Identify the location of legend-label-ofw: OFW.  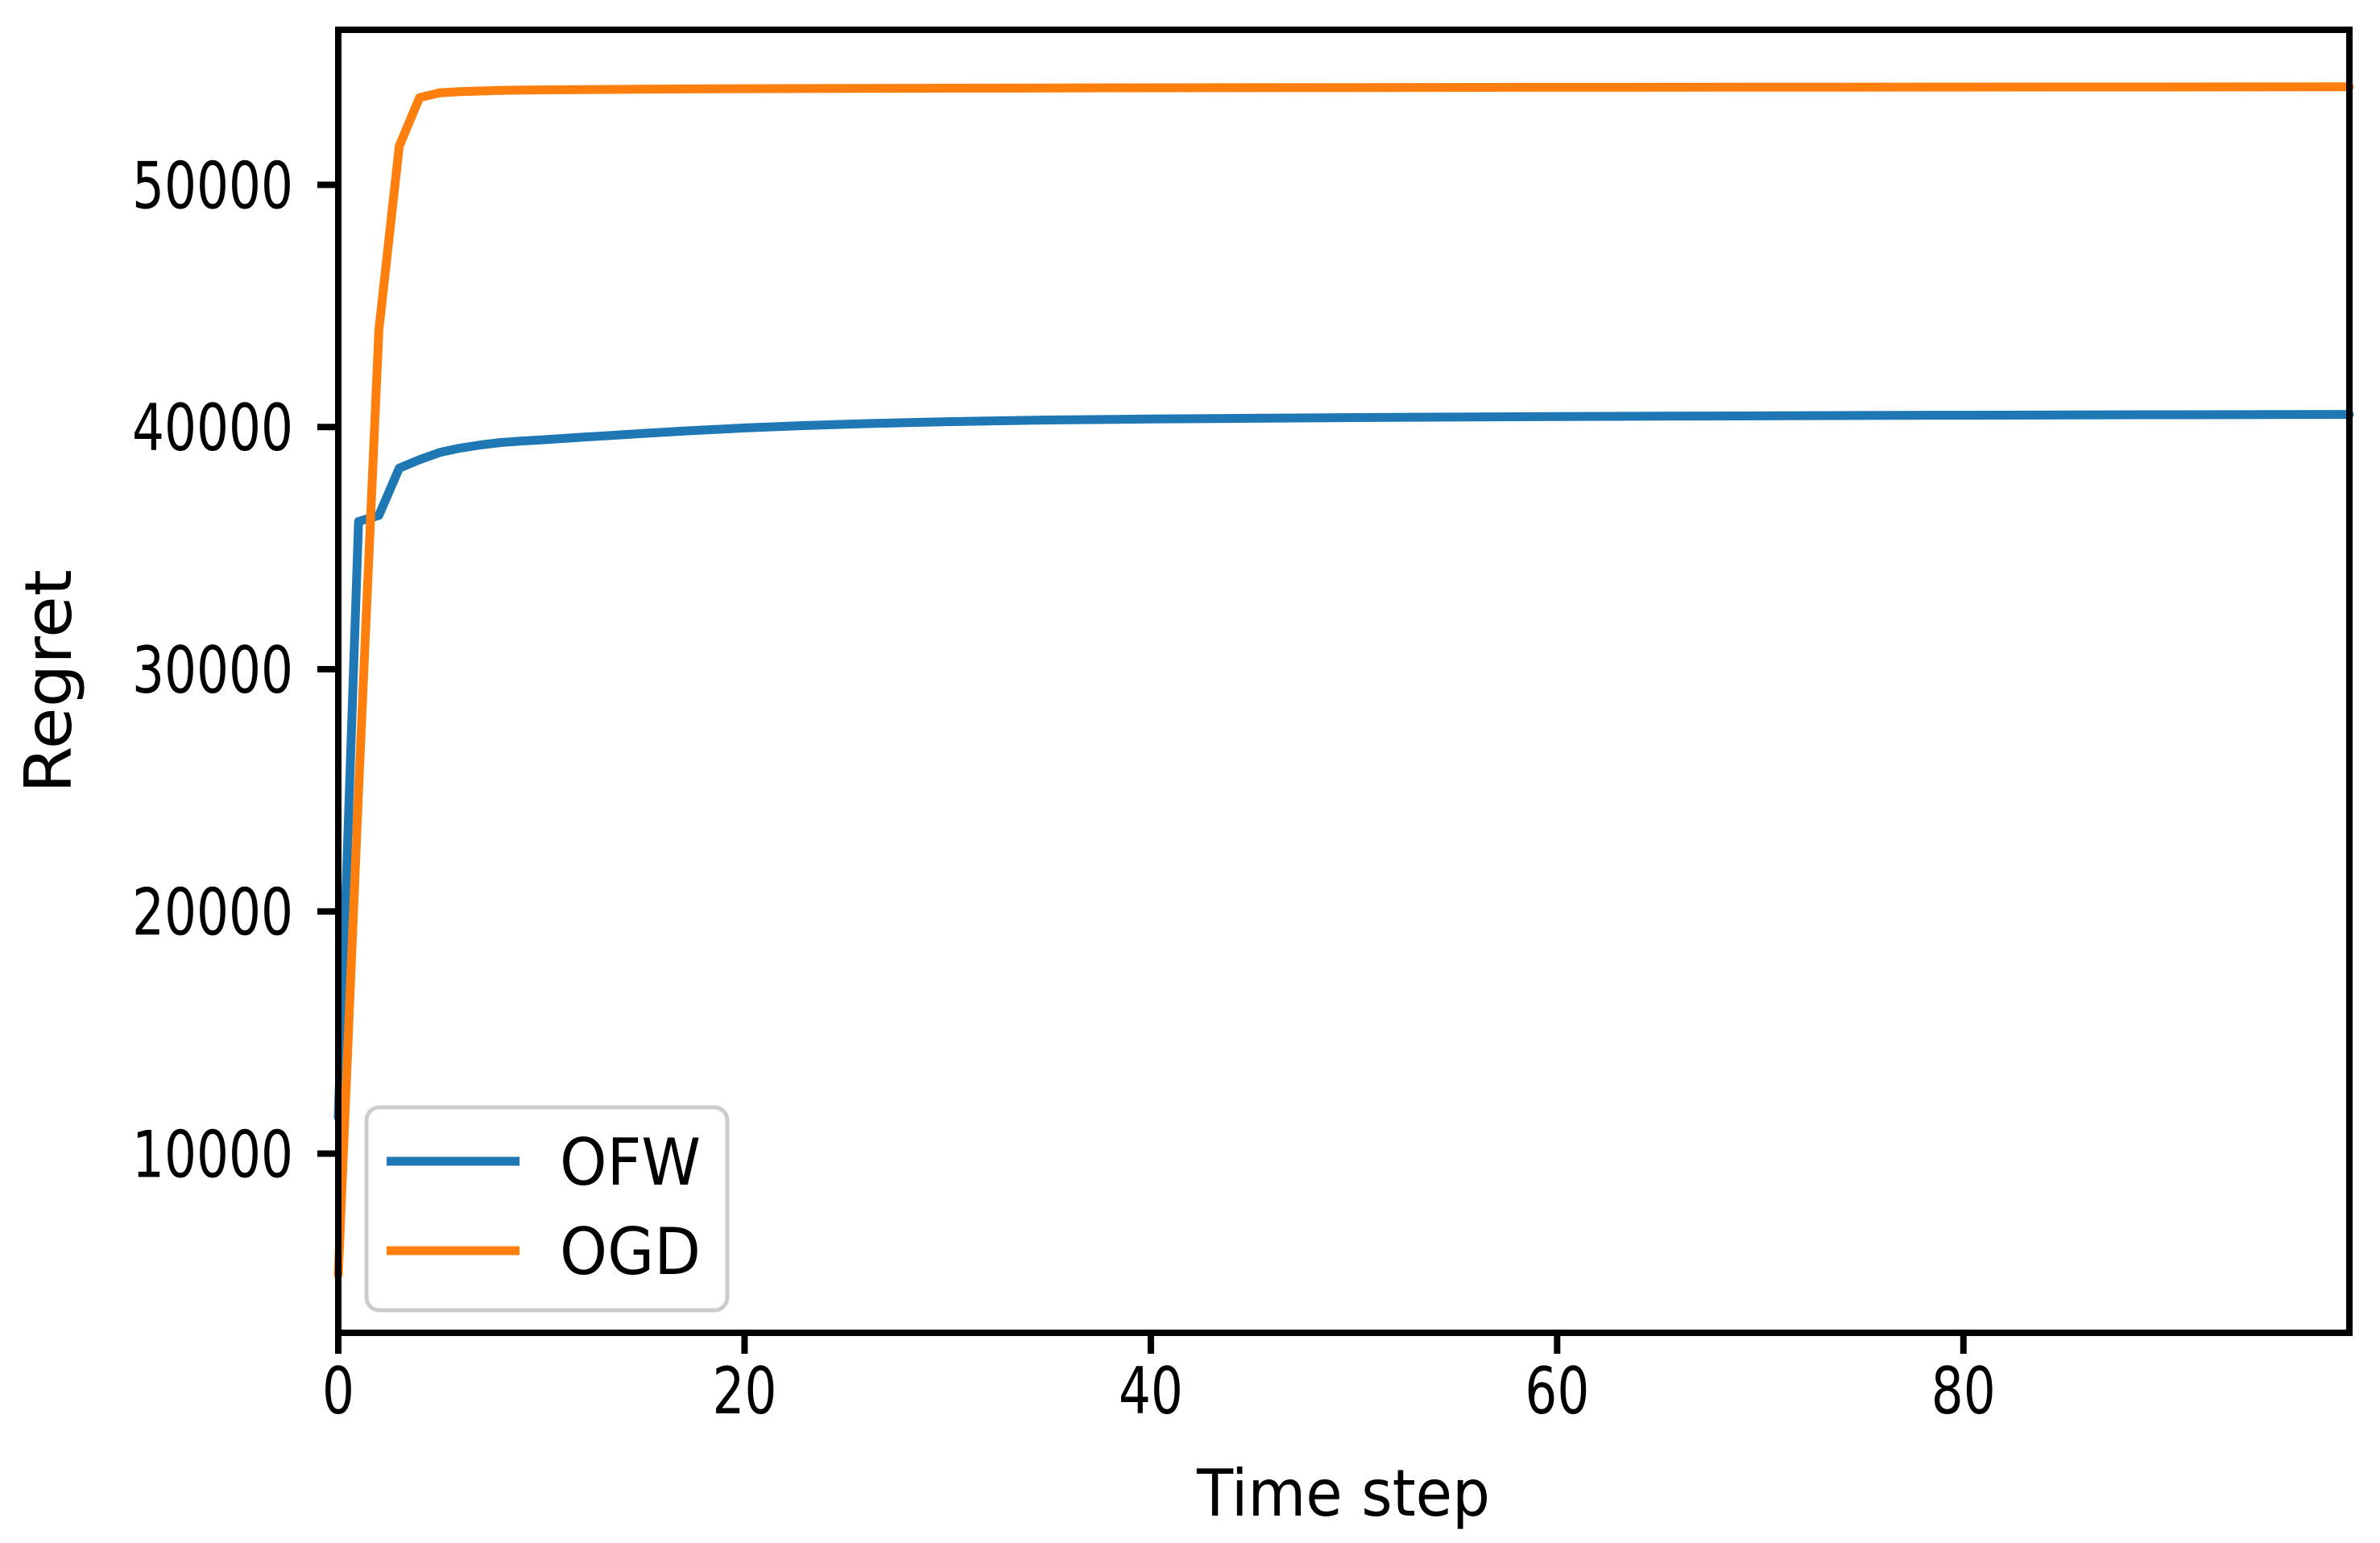
(630, 1162).